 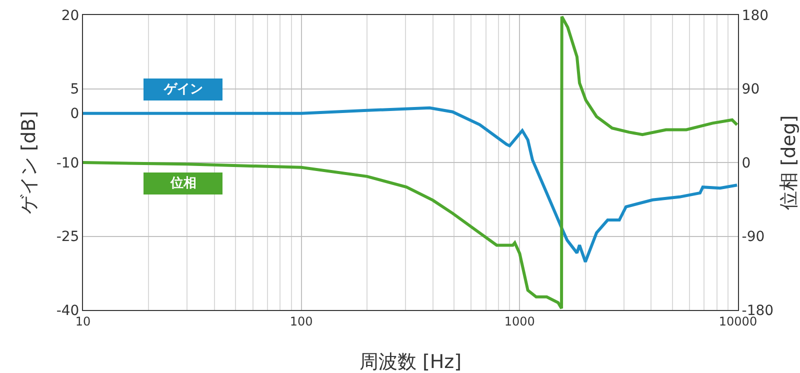 I want to click on y2-tick-label: 180, so click(x=755, y=16).